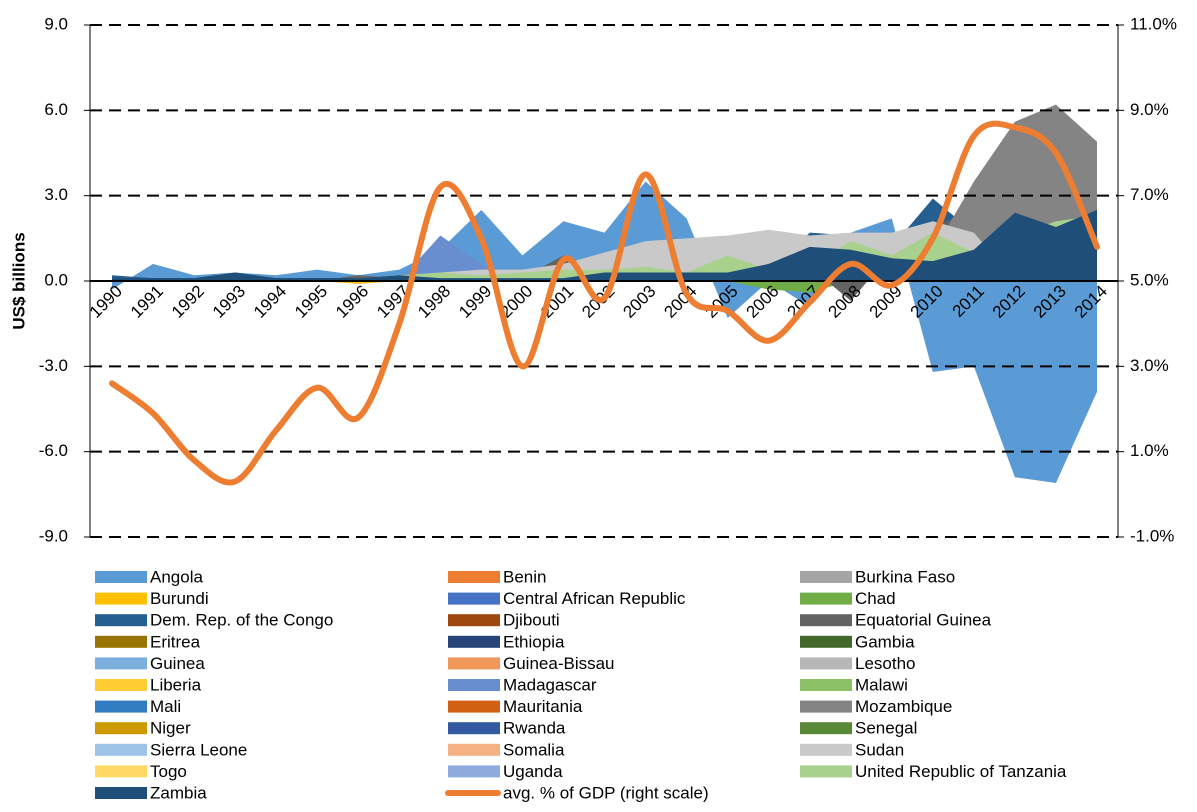 This screenshot has height=812, width=1197. What do you see at coordinates (1149, 194) in the screenshot?
I see `y2-tick-label: 7.0%` at bounding box center [1149, 194].